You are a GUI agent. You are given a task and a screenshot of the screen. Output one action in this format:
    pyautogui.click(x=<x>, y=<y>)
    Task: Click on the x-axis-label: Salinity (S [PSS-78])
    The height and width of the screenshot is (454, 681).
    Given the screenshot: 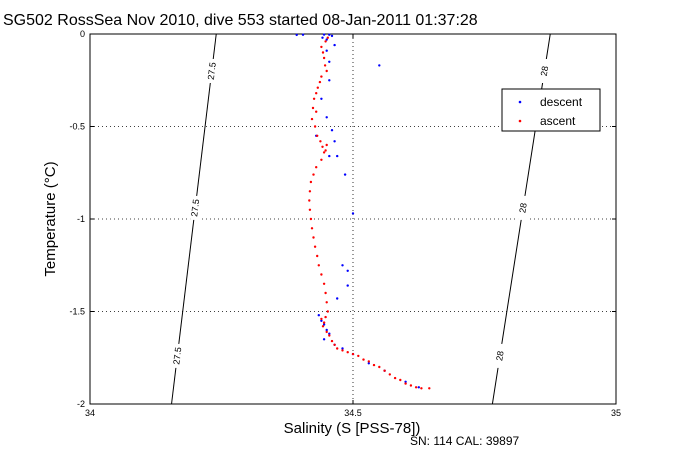 What is the action you would take?
    pyautogui.click(x=352, y=428)
    